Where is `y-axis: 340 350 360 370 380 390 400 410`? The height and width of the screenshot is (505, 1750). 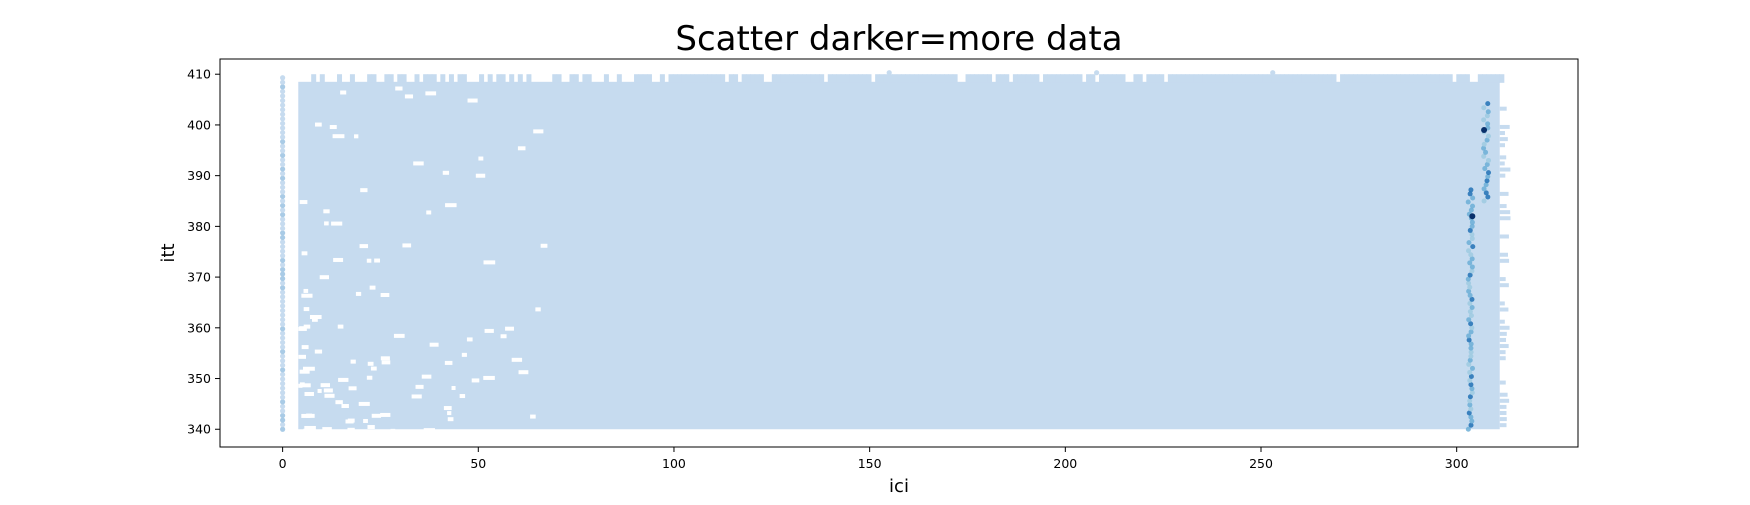
y-axis: 340 350 360 370 380 390 400 410 is located at coordinates (203, 252).